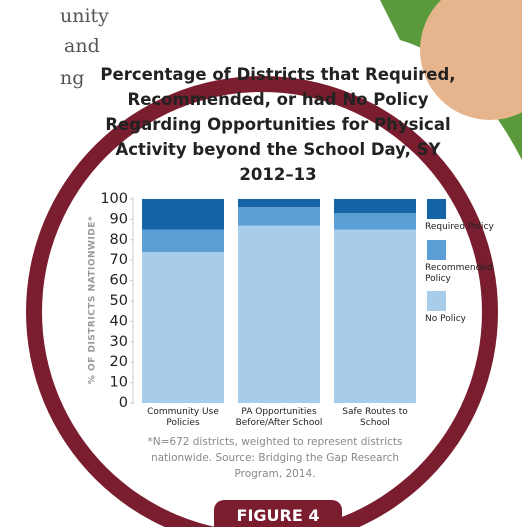 This screenshot has width=522, height=527. I want to click on x-tick-label: Safe Routes to School, so click(375, 417).